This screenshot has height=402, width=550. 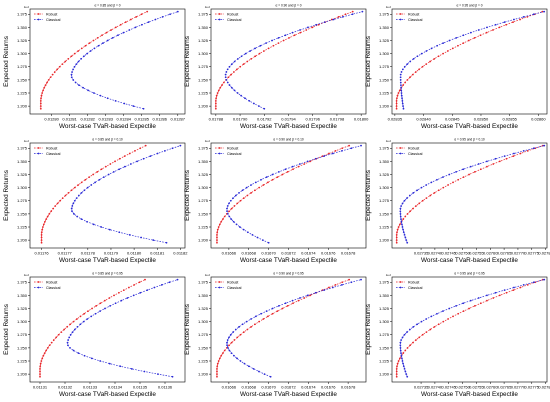 I want to click on y-tick-label: 1.250, so click(x=203, y=347).